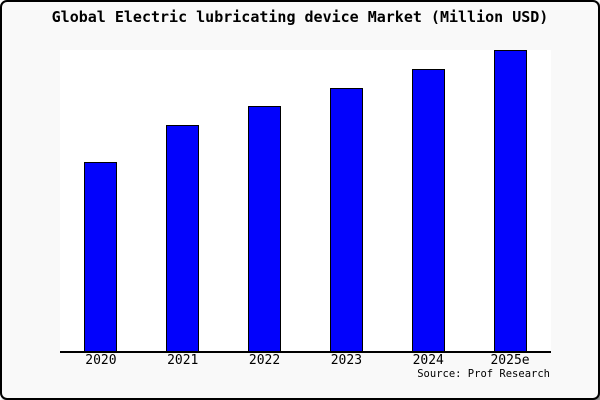 The width and height of the screenshot is (600, 400). Describe the element at coordinates (101, 360) in the screenshot. I see `x-tick-label-2020: 2020` at that location.